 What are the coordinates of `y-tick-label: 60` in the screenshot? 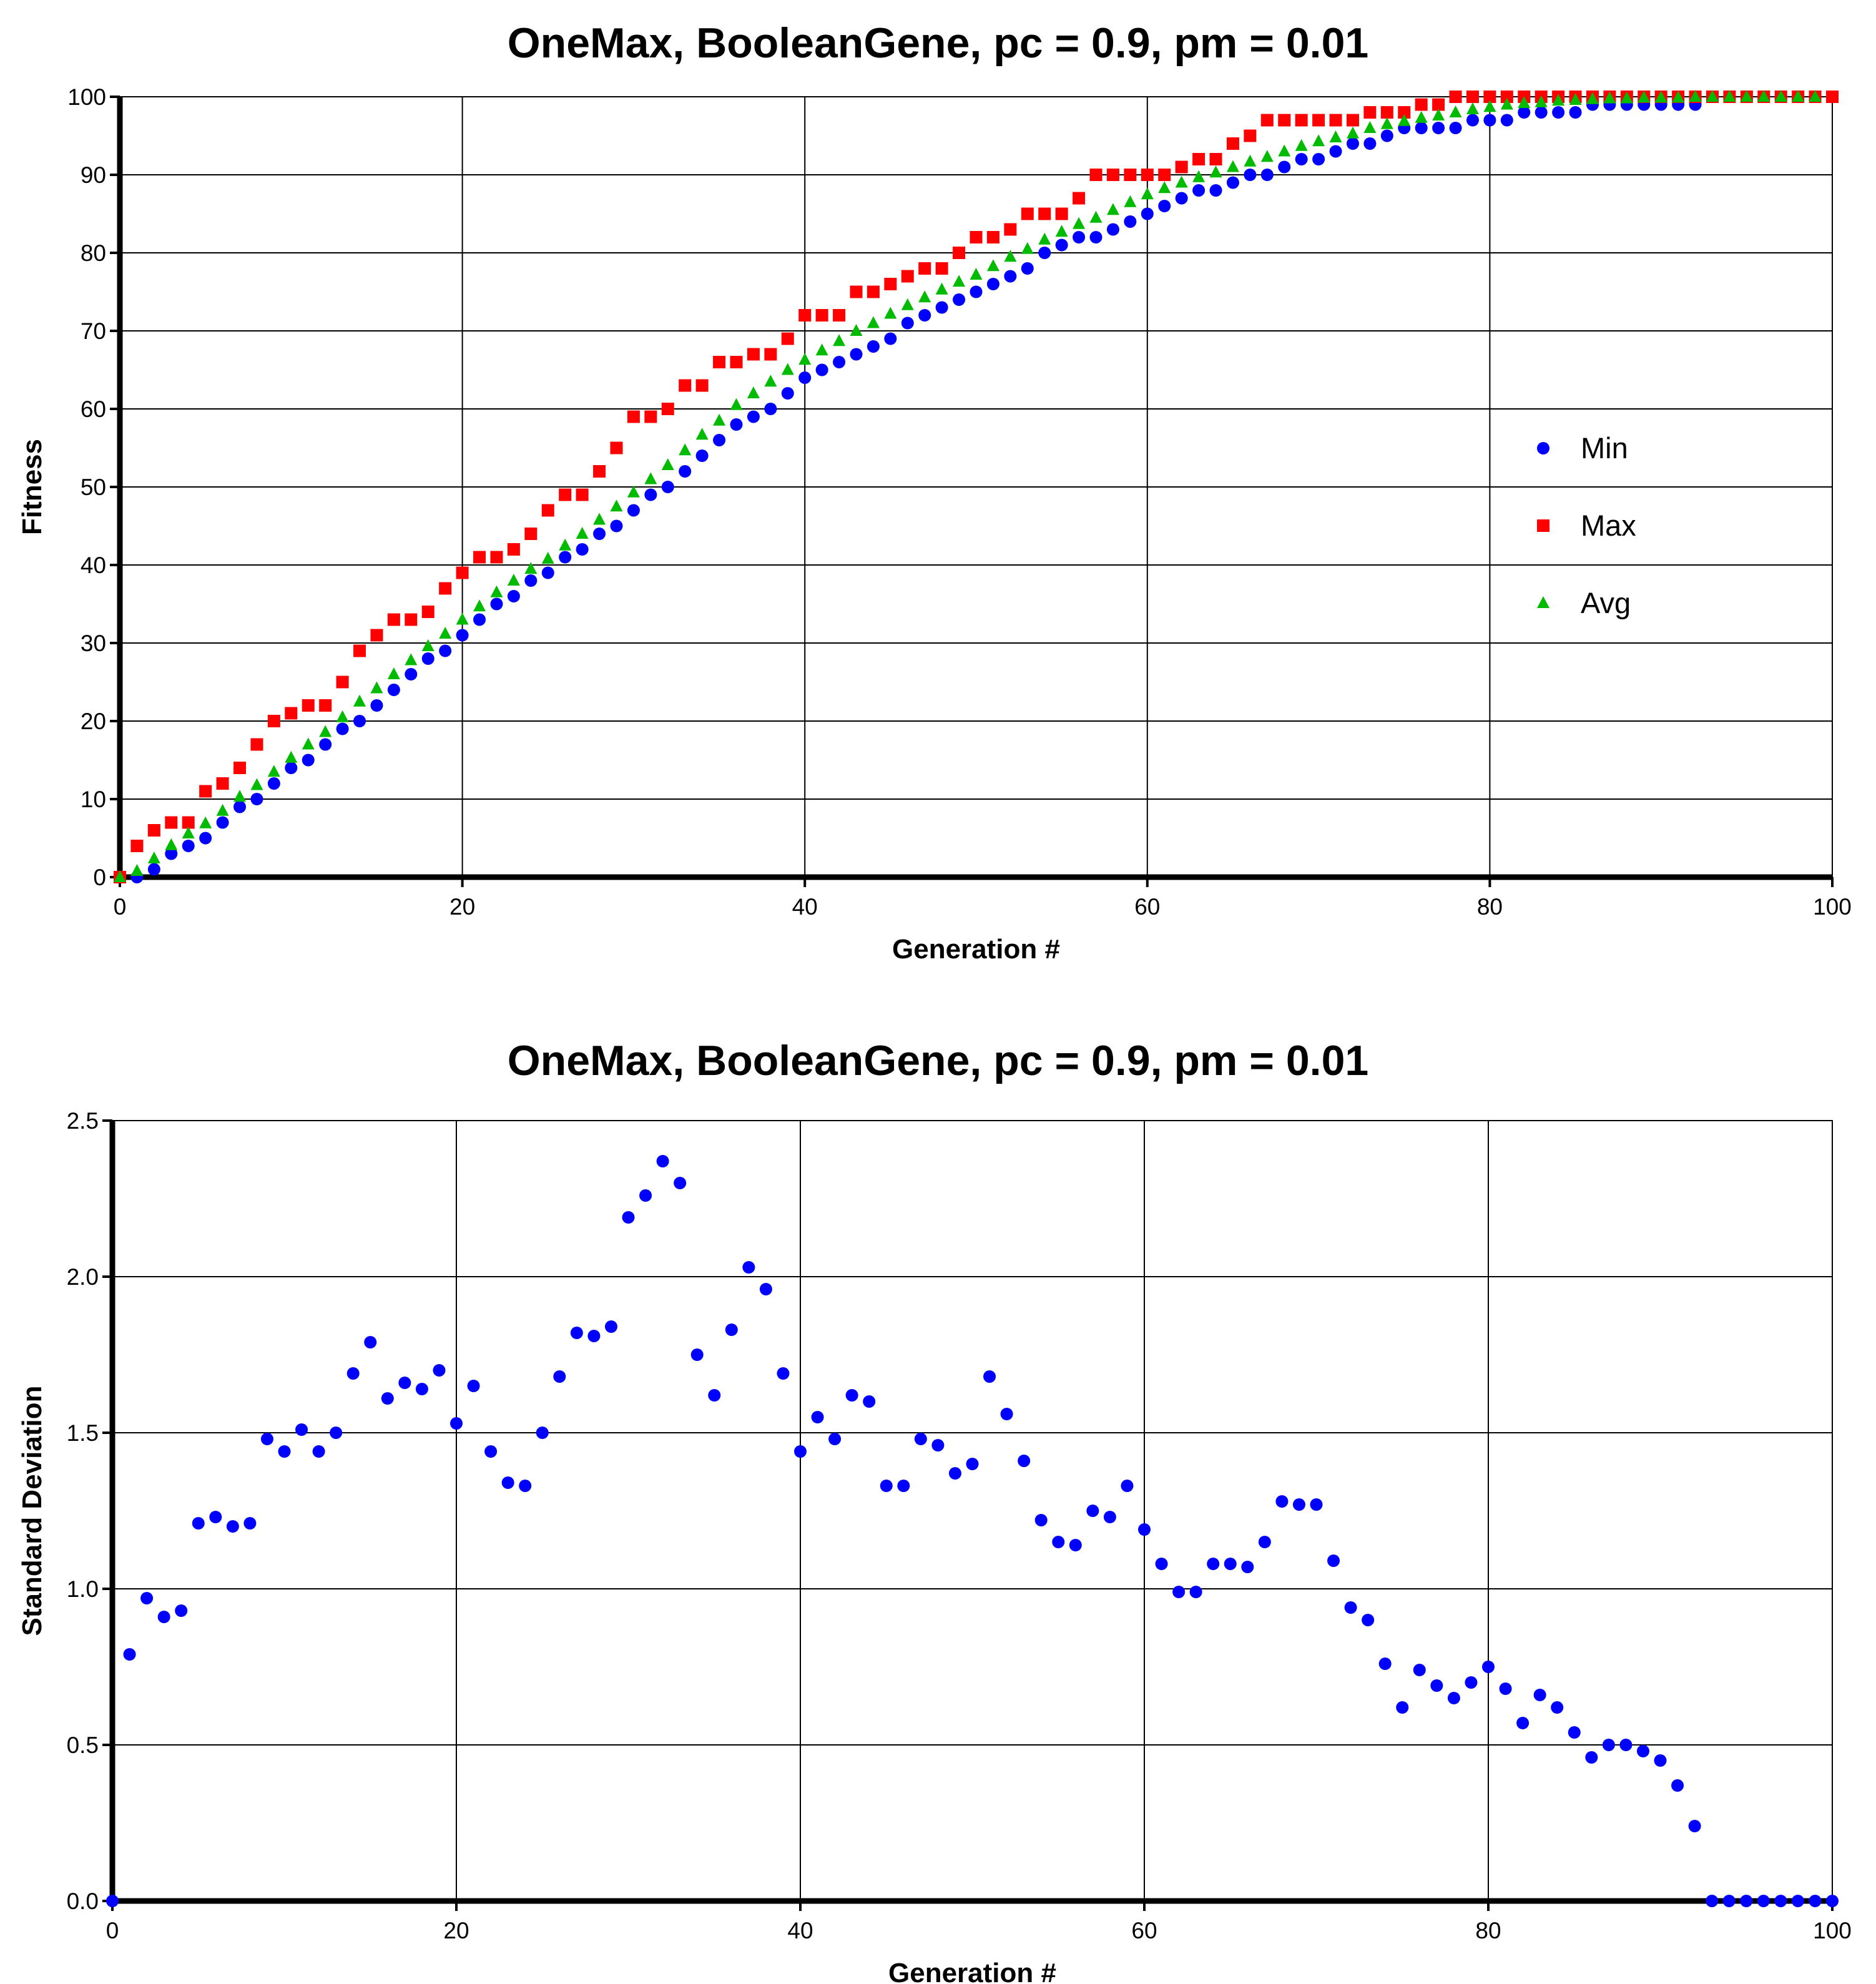 It's located at (93, 409).